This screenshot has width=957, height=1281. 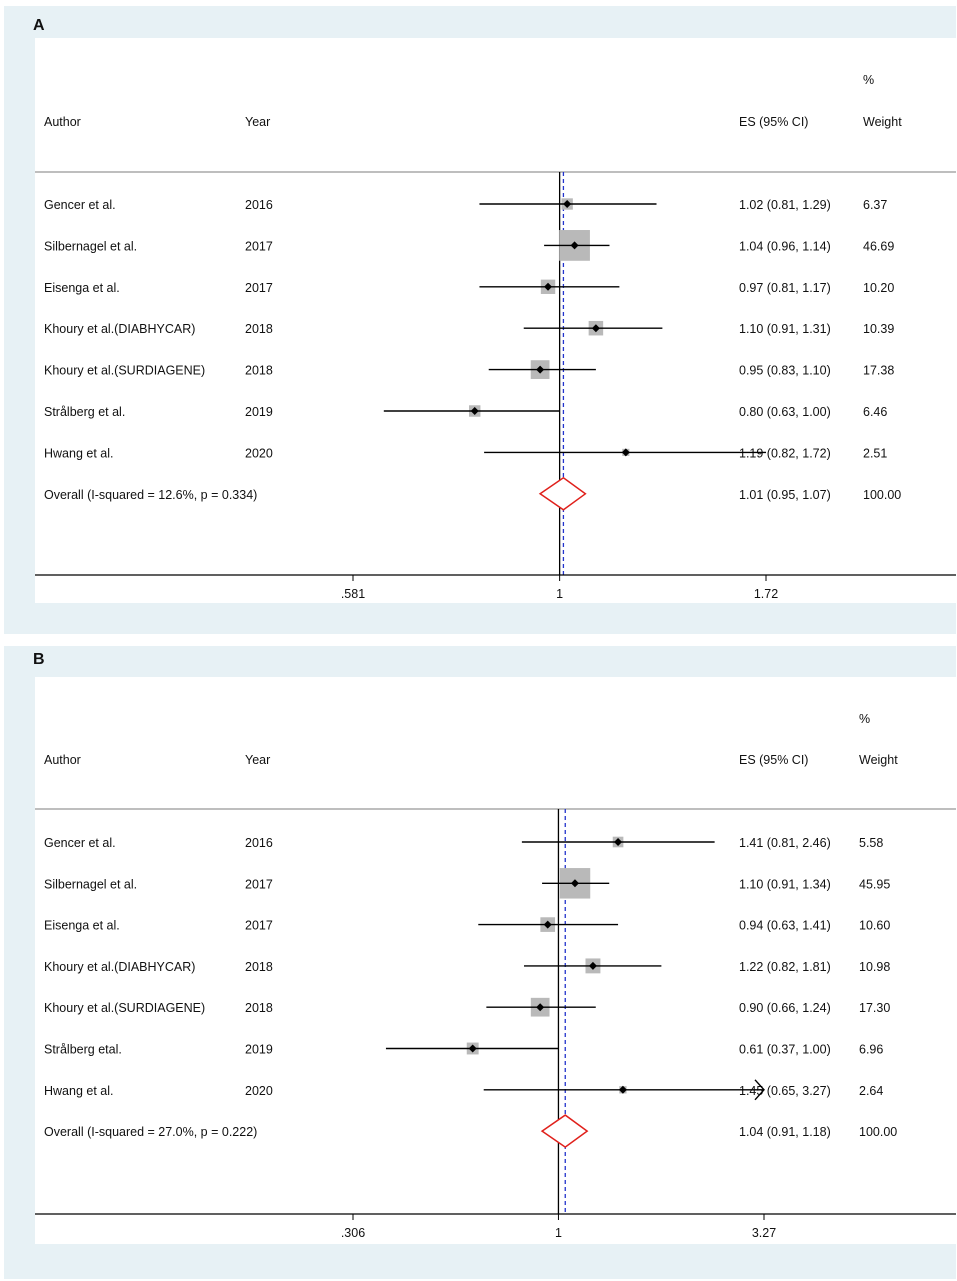 What do you see at coordinates (353, 594) in the screenshot?
I see `x-tick-label: .581` at bounding box center [353, 594].